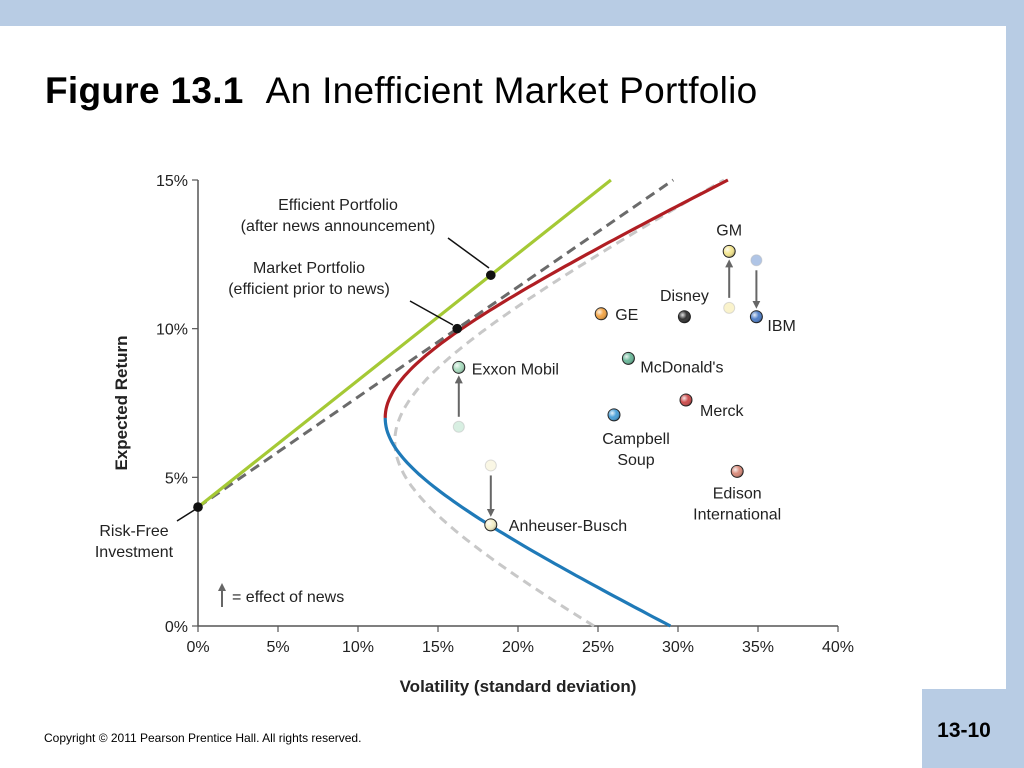  I want to click on y-tick-label: 5%, so click(176, 478).